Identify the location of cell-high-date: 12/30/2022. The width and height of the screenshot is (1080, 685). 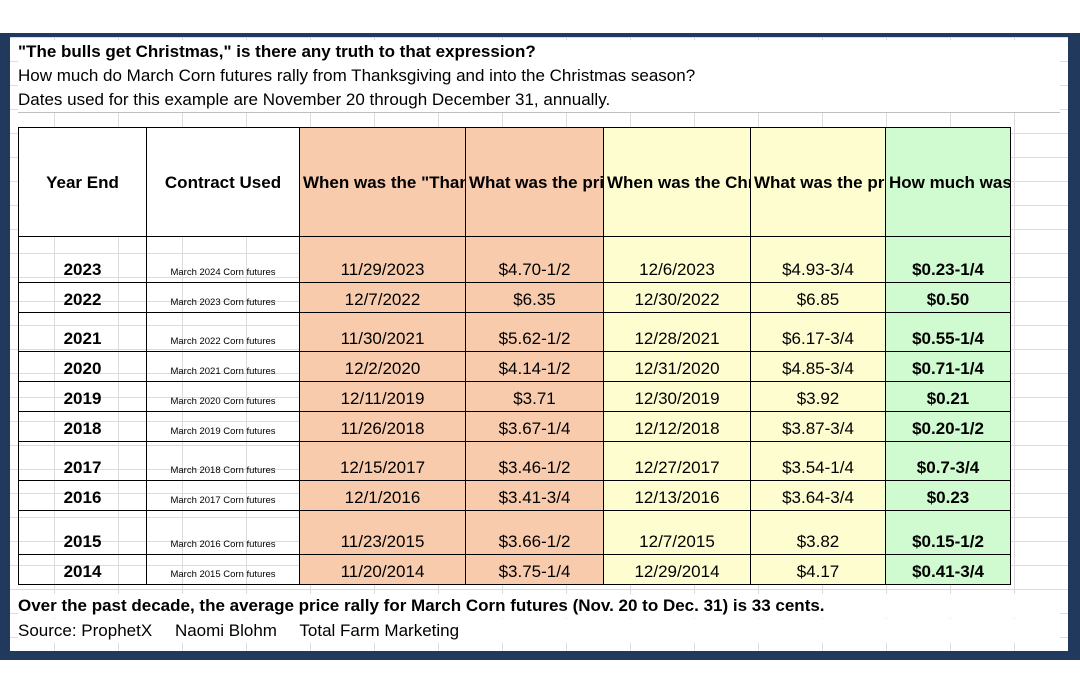
(677, 297).